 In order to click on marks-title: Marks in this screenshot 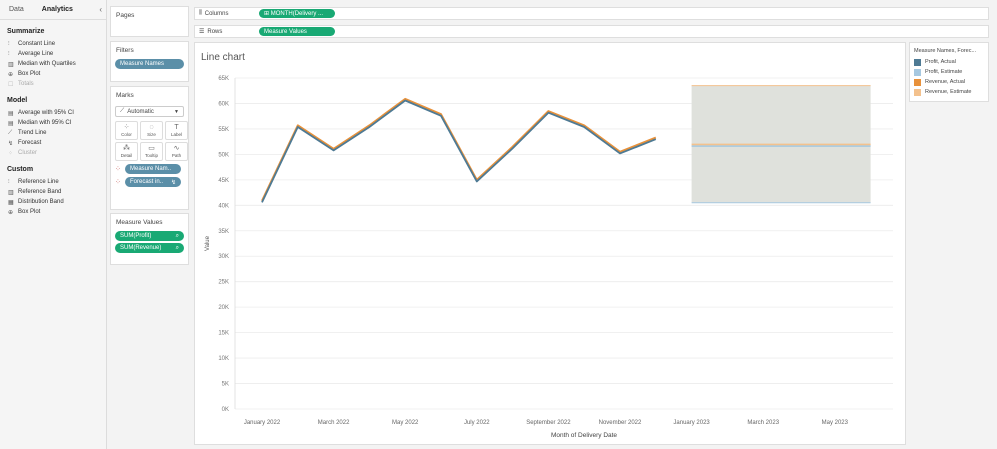, I will do `click(125, 95)`.